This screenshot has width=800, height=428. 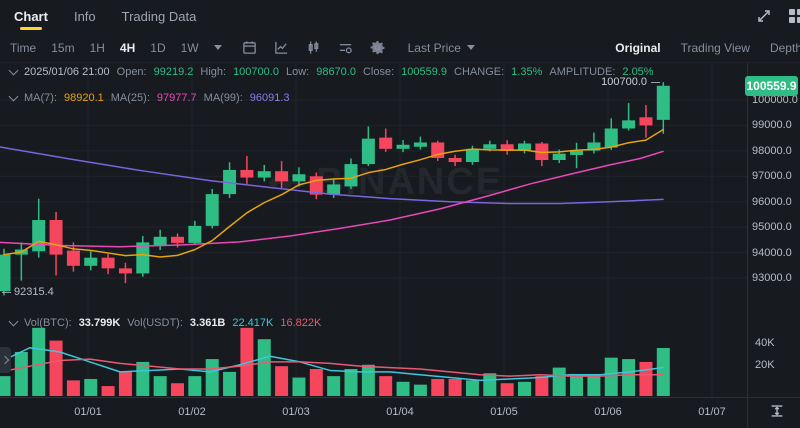 I want to click on tab-trading-data: Trading Data, so click(x=159, y=16).